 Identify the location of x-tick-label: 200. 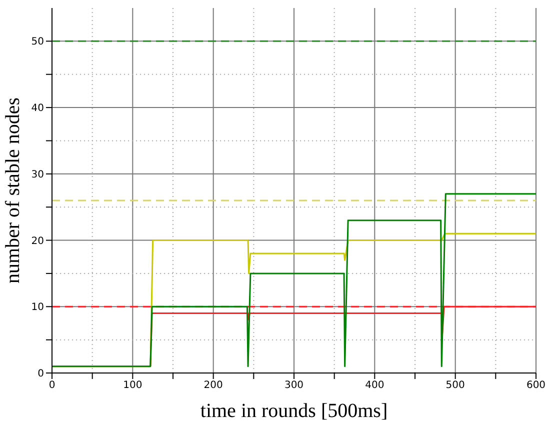
(213, 386).